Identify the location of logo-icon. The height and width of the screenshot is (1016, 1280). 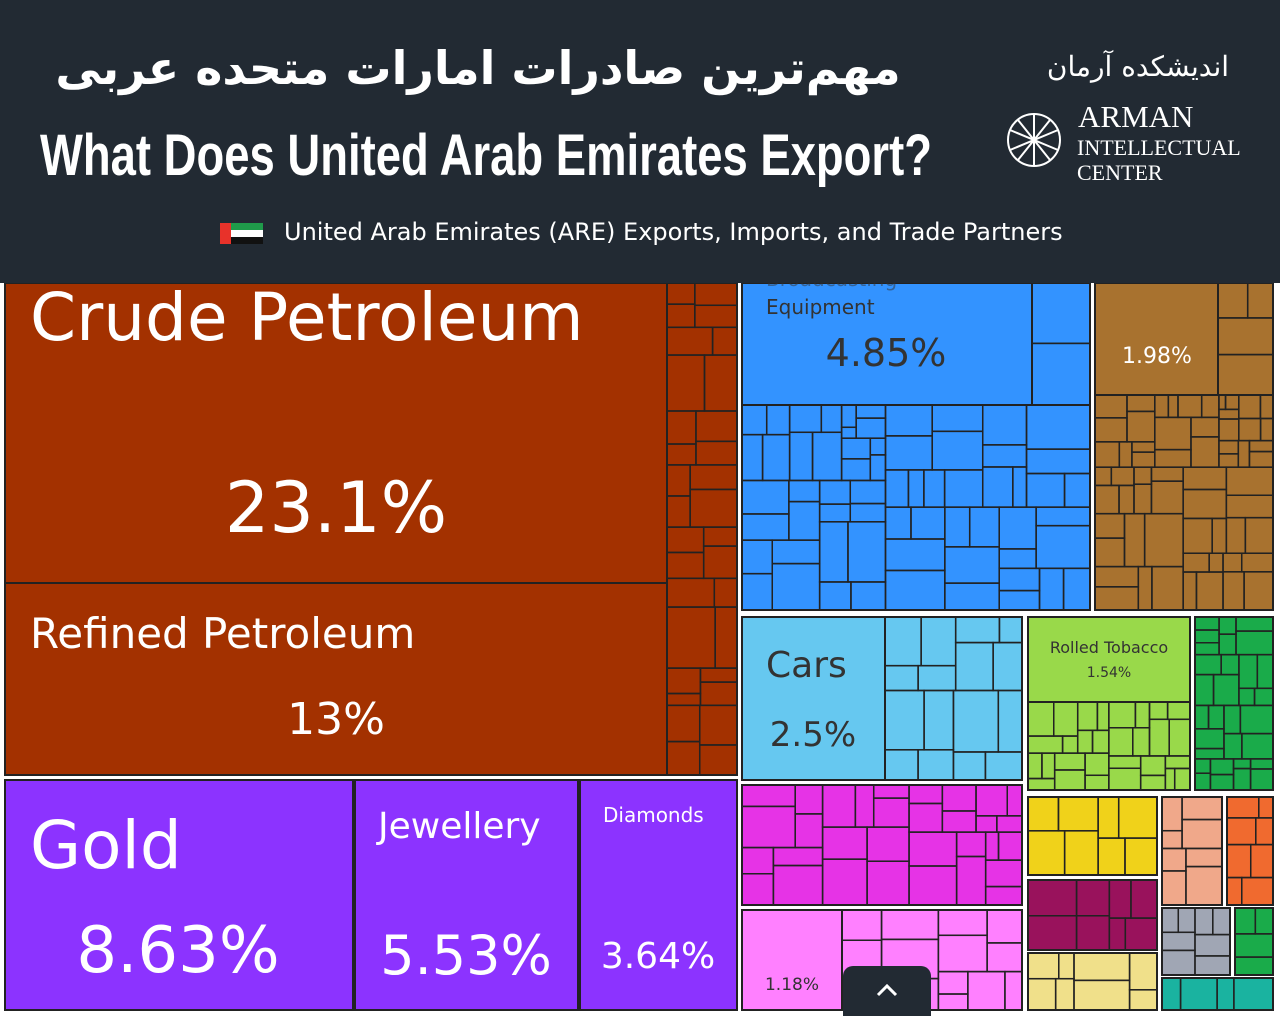
(1034, 140).